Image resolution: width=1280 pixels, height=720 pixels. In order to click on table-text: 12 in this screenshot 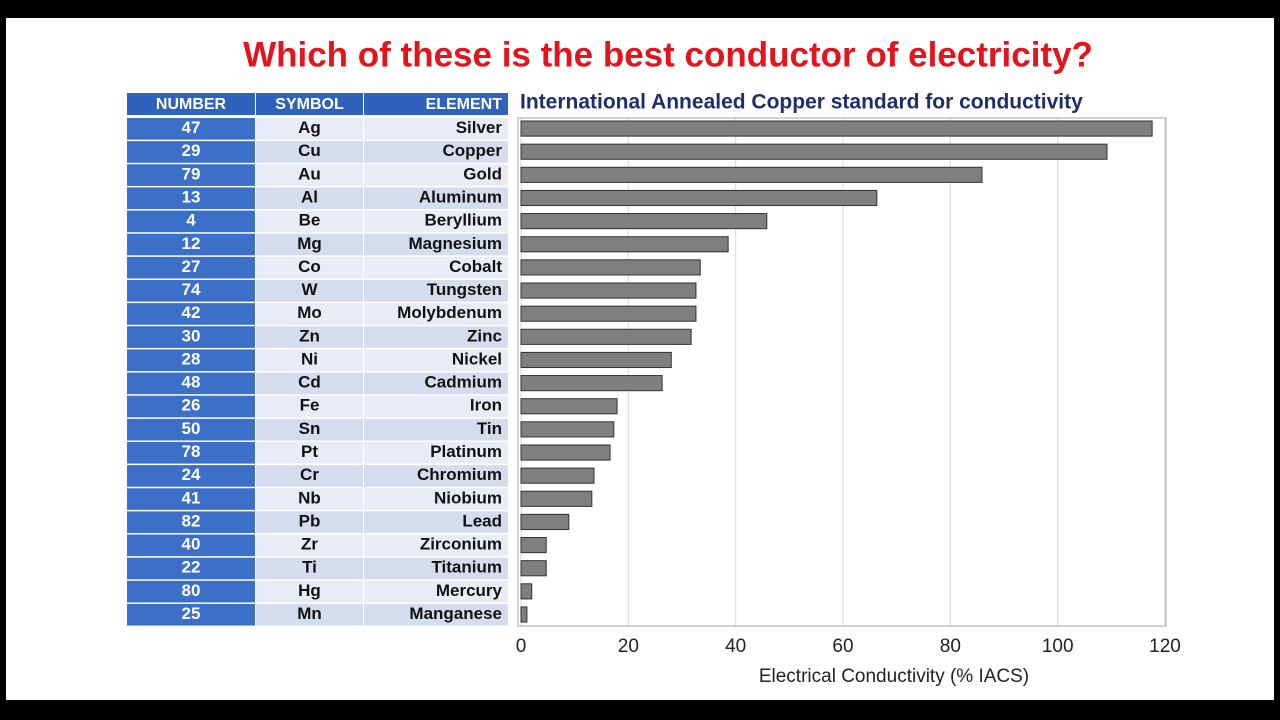, I will do `click(191, 243)`.